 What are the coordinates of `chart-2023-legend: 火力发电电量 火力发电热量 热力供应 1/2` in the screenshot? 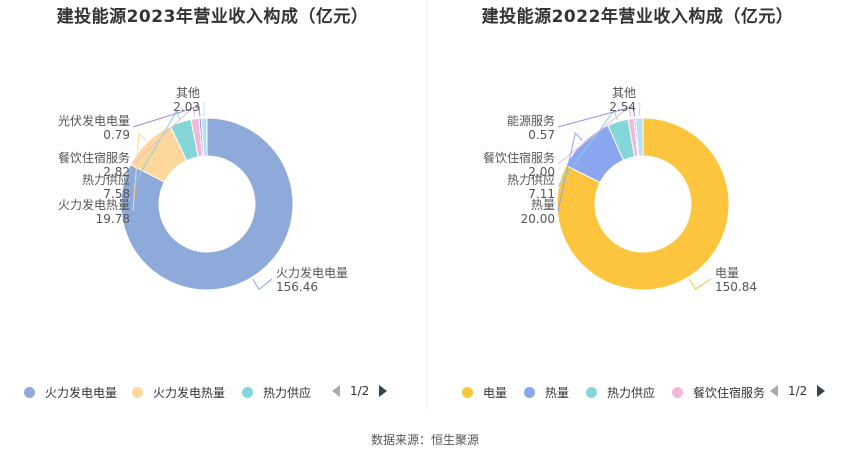 It's located at (212, 394).